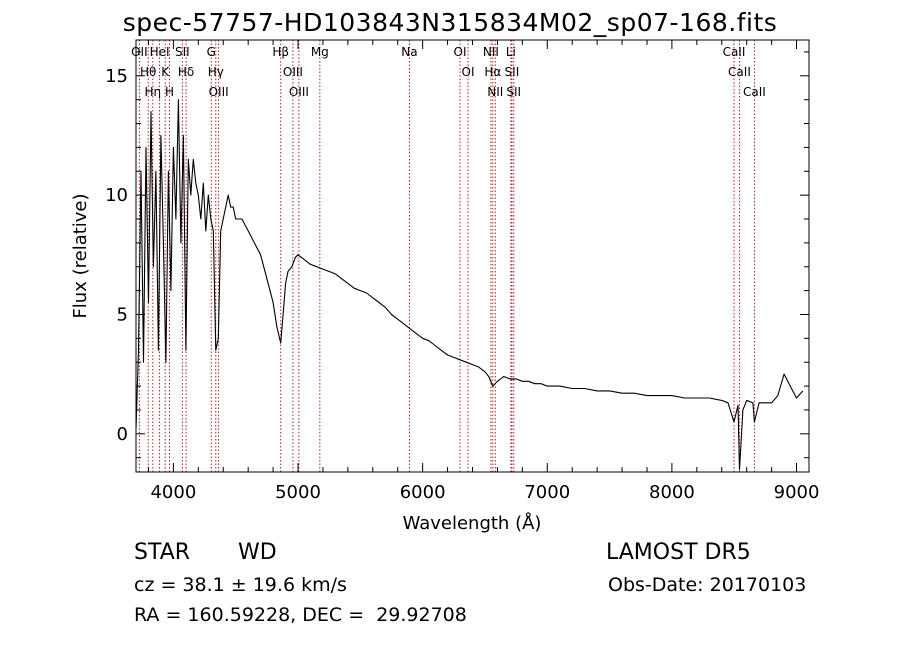  I want to click on obs-date: Obs-Date: 20170103, so click(707, 585).